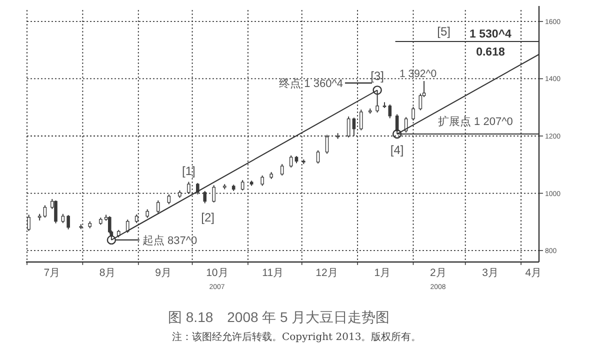 The height and width of the screenshot is (353, 590). I want to click on annotation: 1 392^0, so click(418, 74).